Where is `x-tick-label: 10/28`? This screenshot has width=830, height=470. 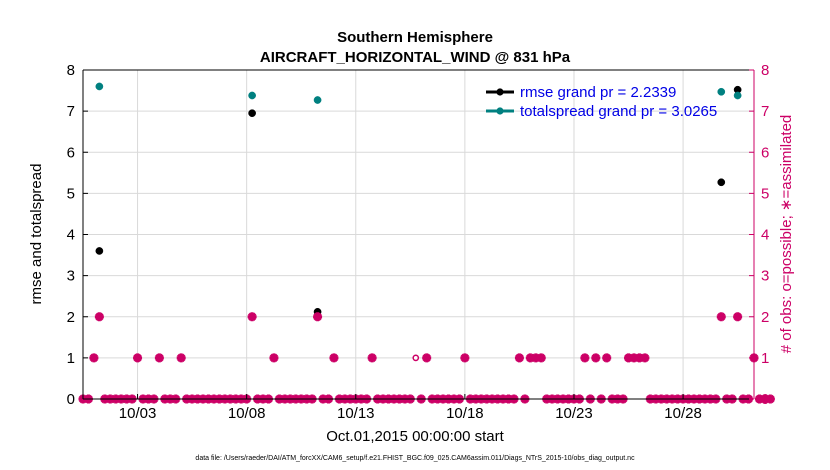 x-tick-label: 10/28 is located at coordinates (683, 413).